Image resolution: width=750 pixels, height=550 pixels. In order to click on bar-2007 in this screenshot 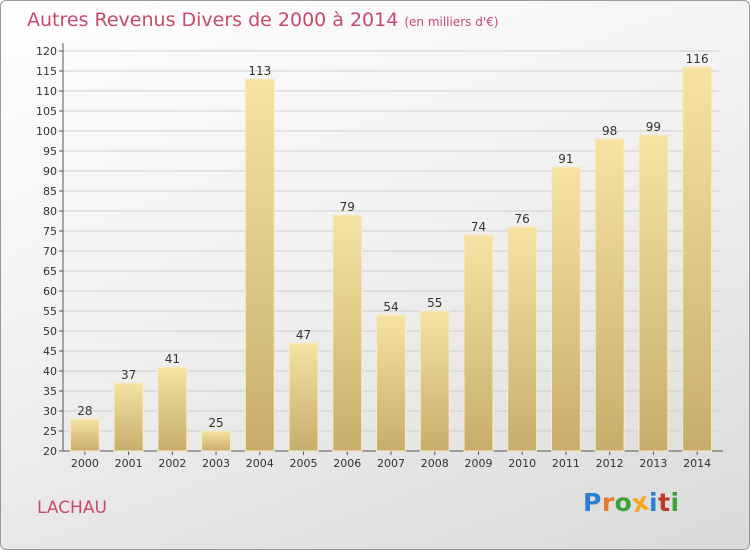, I will do `click(391, 383)`.